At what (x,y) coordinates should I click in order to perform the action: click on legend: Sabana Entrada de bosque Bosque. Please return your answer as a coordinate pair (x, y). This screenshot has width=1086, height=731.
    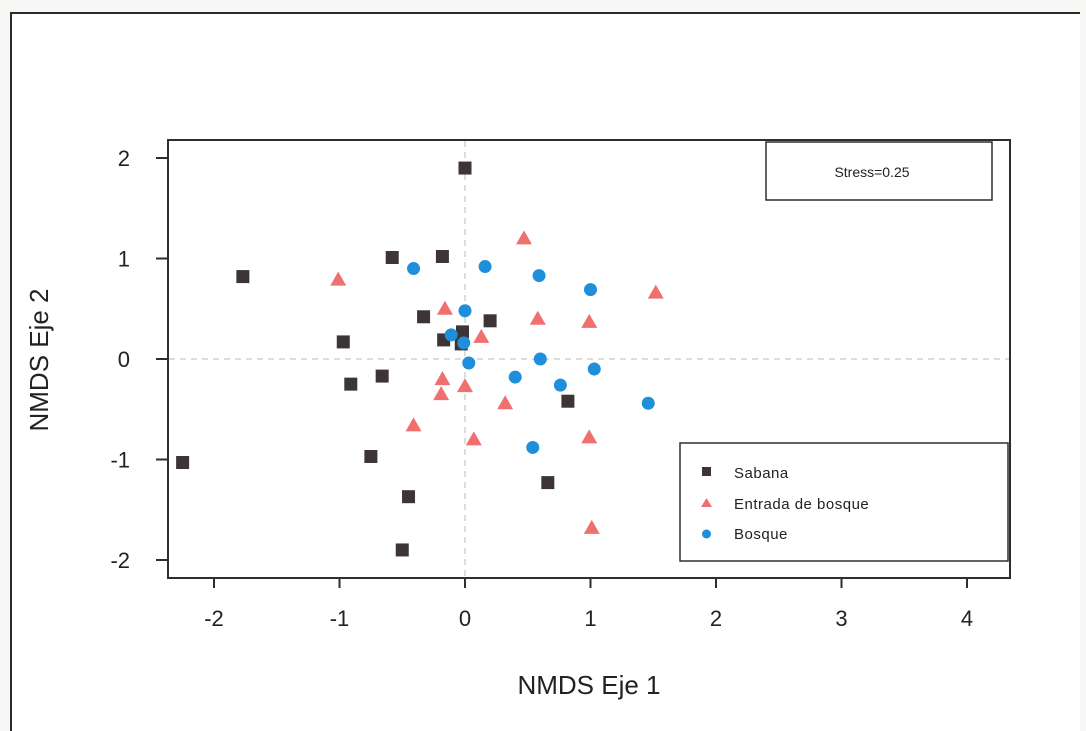
    Looking at the image, I should click on (844, 502).